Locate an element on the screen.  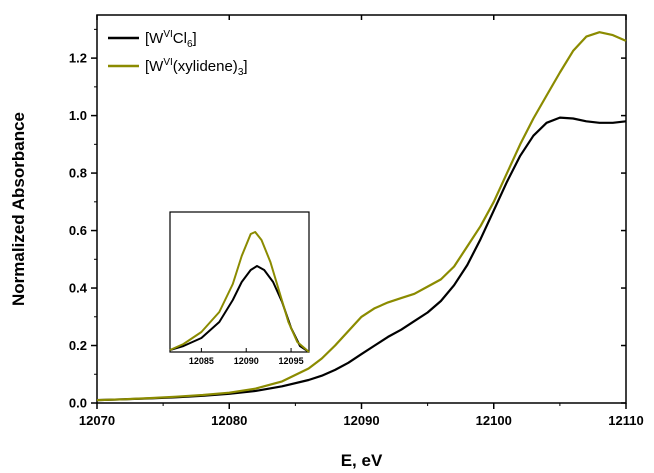
legend-label-sub: 3 is located at coordinates (241, 72).